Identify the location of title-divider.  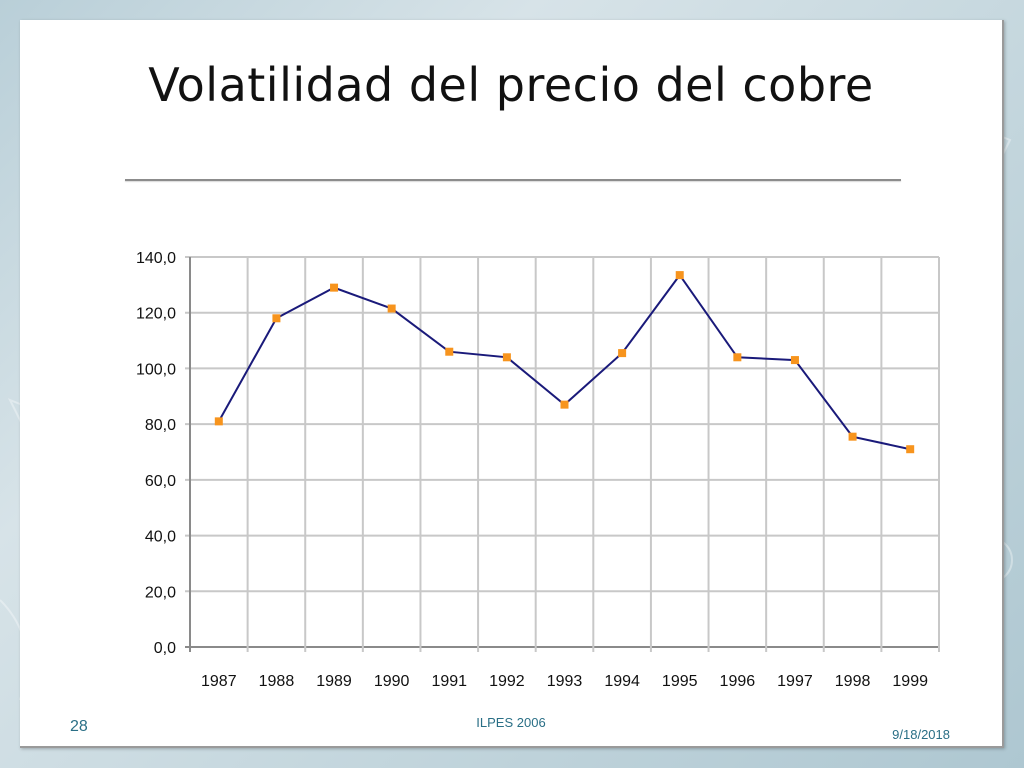
(513, 180).